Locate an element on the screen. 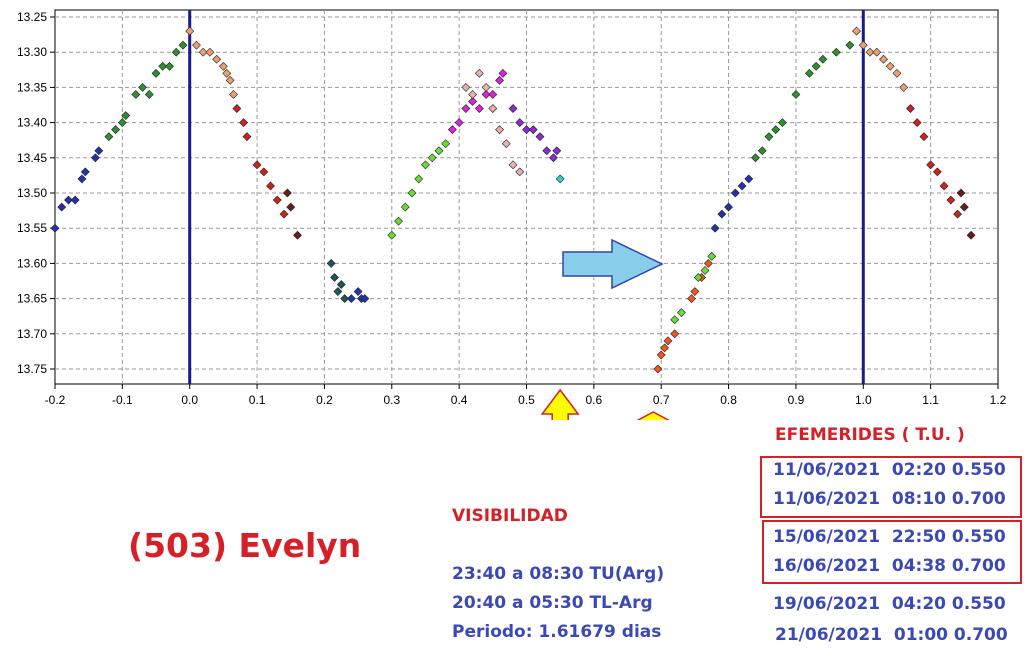  ephemeris-entry: 21/06/2021 01:00 0.700 is located at coordinates (891, 635).